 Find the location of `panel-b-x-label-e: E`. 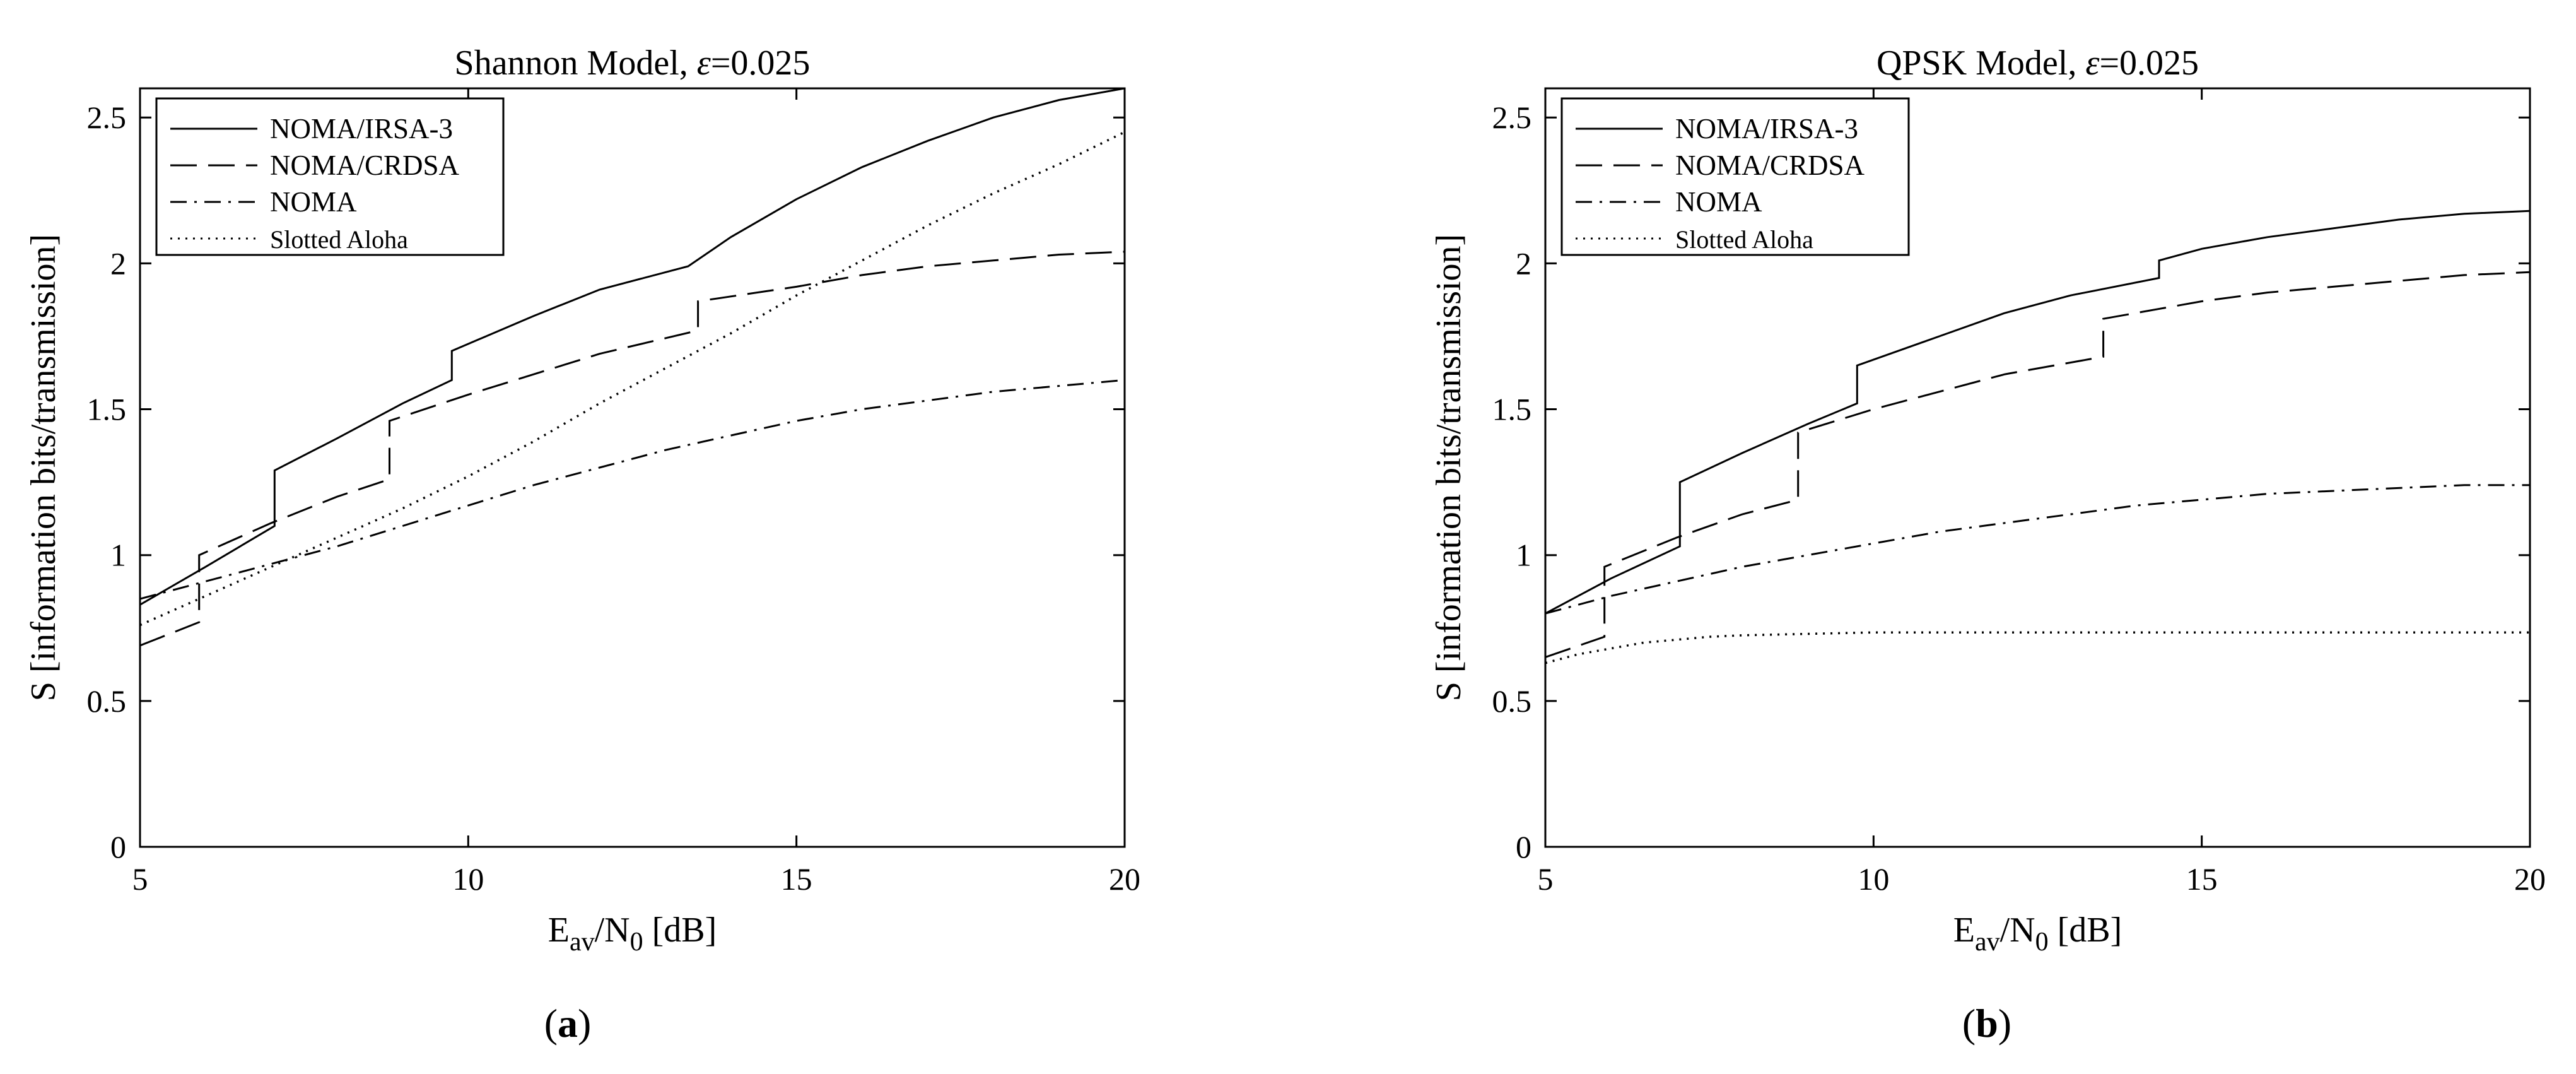

panel-b-x-label-e: E is located at coordinates (1964, 930).